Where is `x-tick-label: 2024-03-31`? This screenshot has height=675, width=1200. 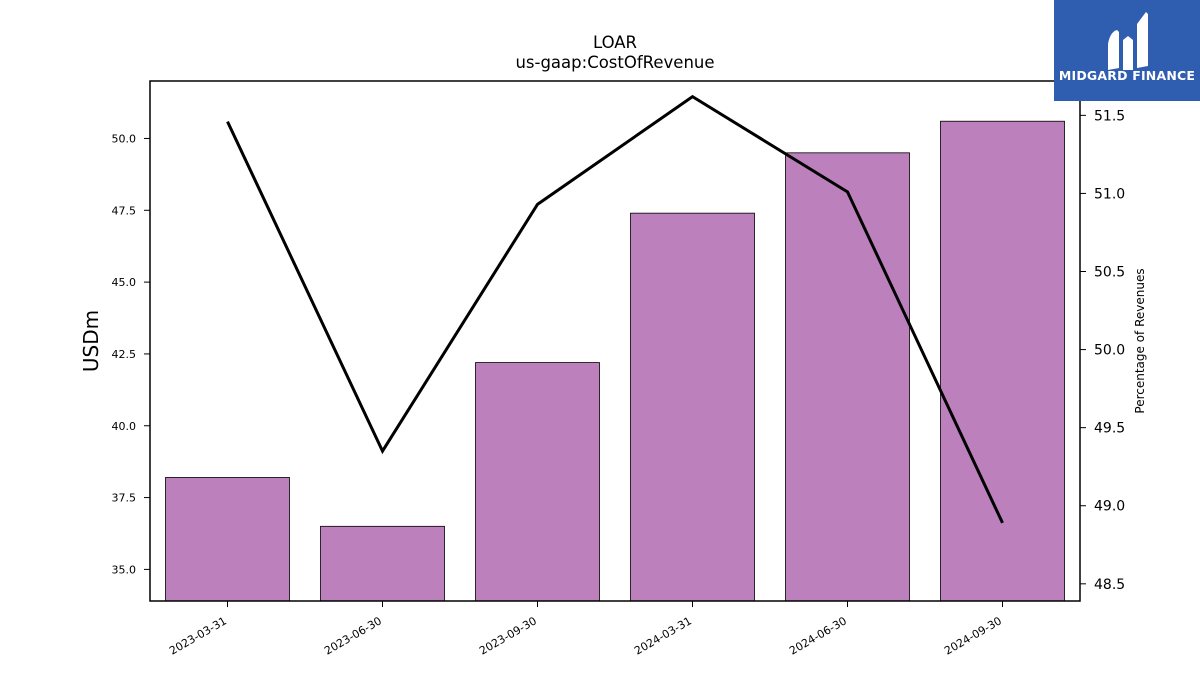
x-tick-label: 2024-03-31 is located at coordinates (663, 635).